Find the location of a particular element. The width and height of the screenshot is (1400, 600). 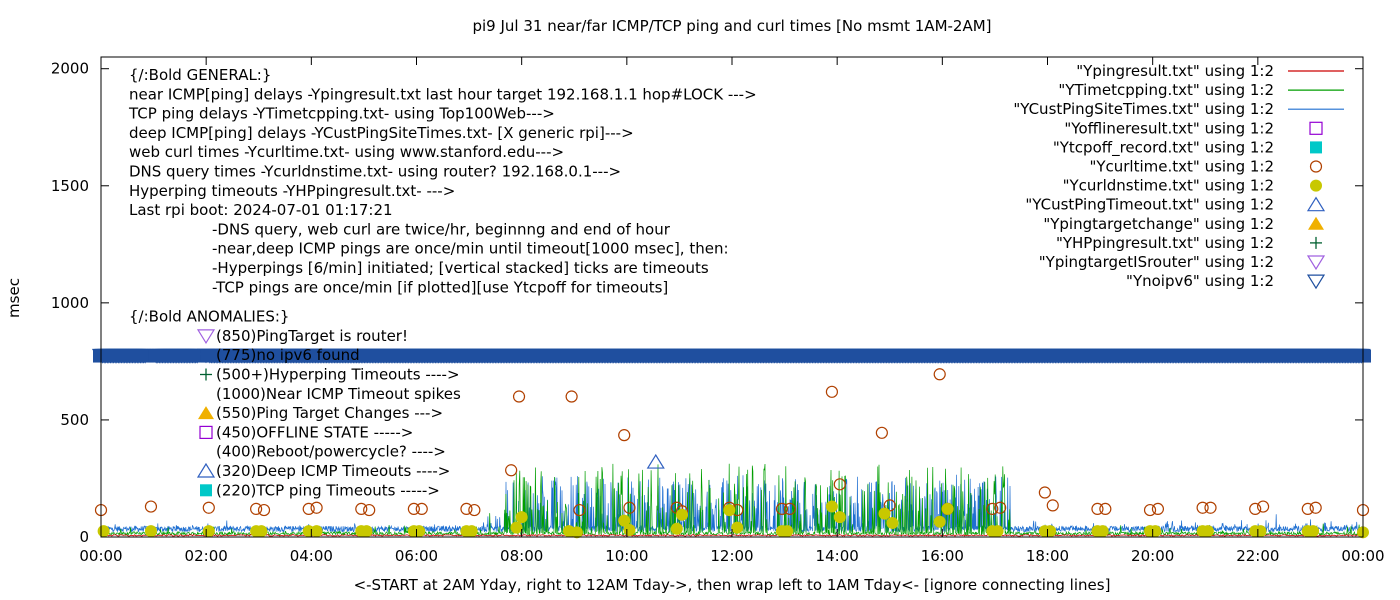

legend-label: "Ytcpoff_record.txt" using 1:2 is located at coordinates (1163, 147).